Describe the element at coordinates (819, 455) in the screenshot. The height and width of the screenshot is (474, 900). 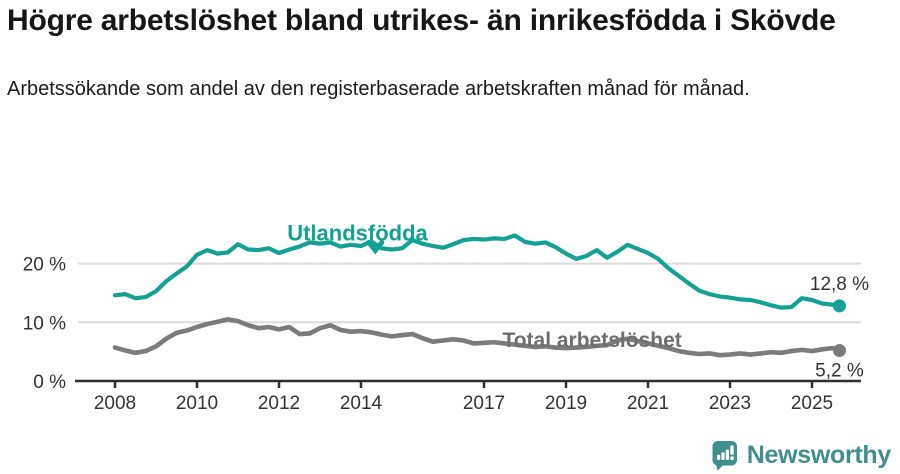
I see `brand-name: Newsworthy` at that location.